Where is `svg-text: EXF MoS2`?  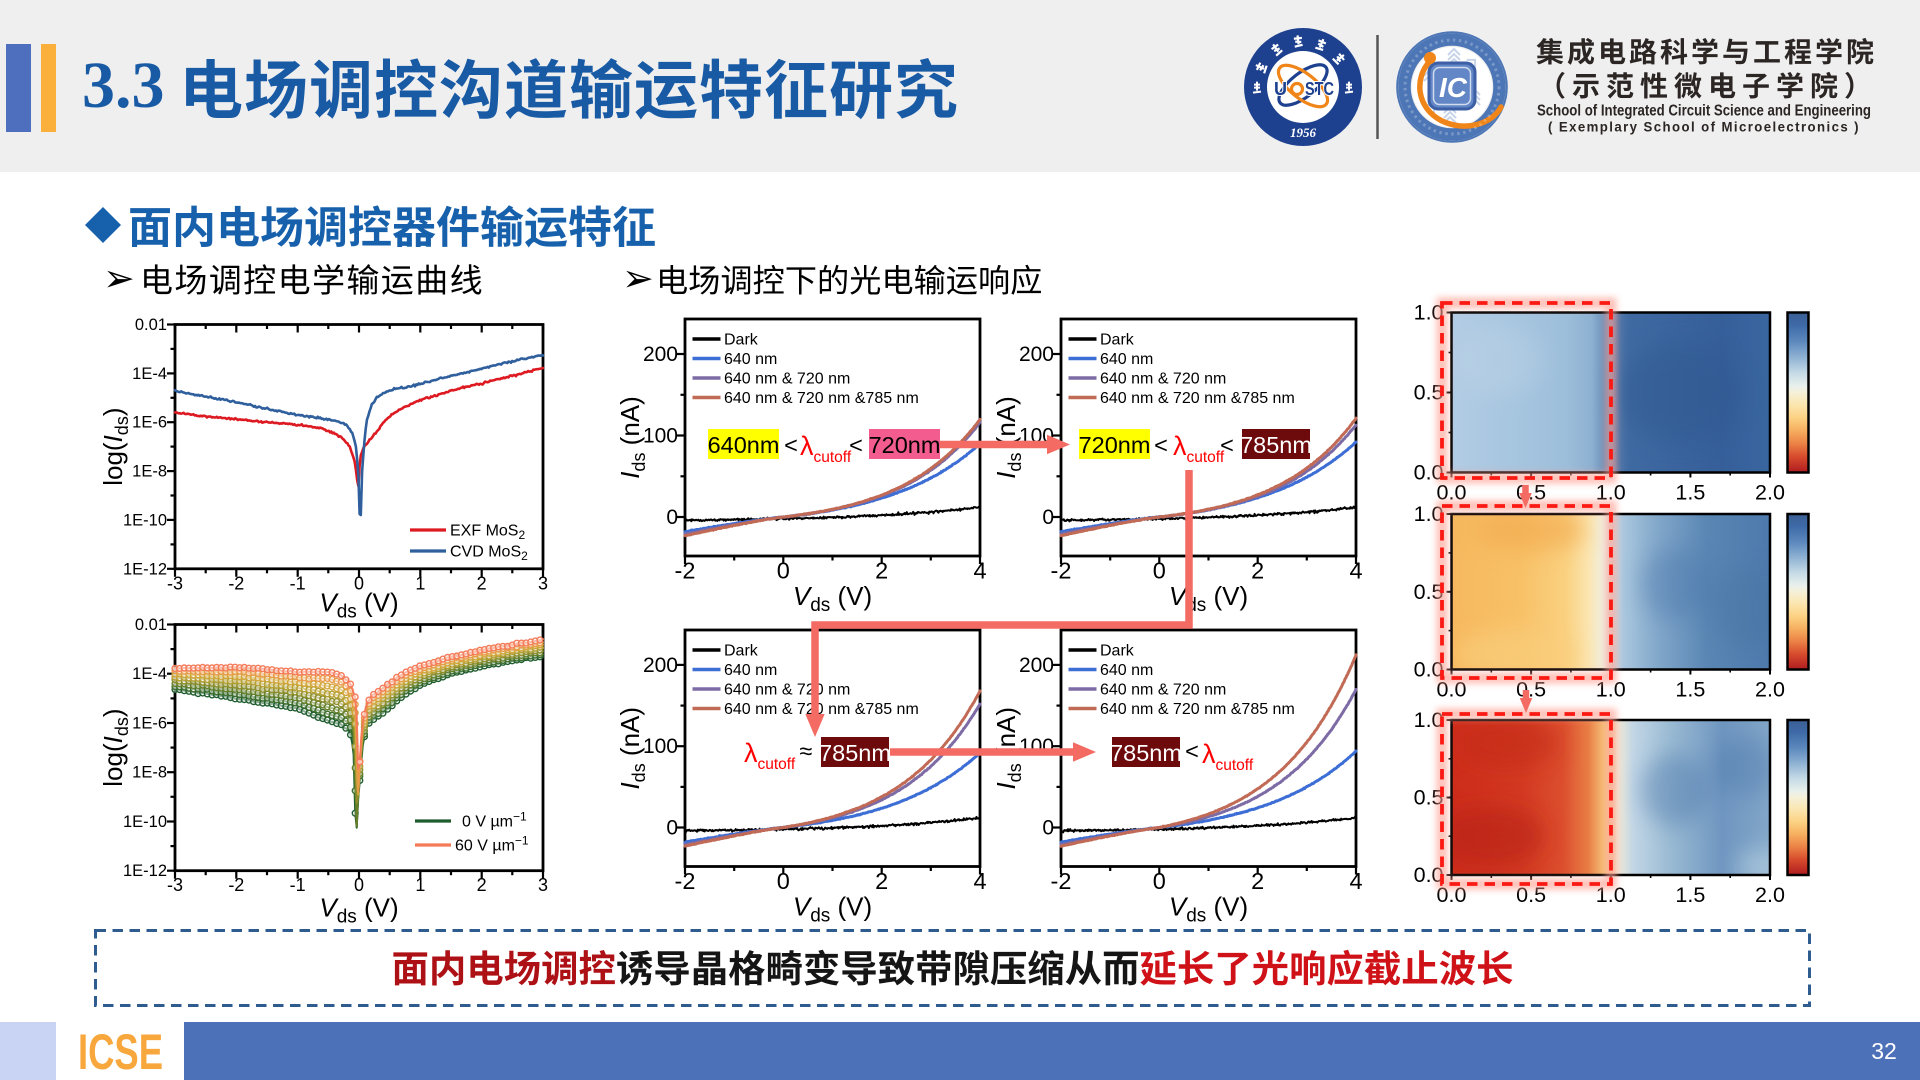
svg-text: EXF MoS2 is located at coordinates (487, 533).